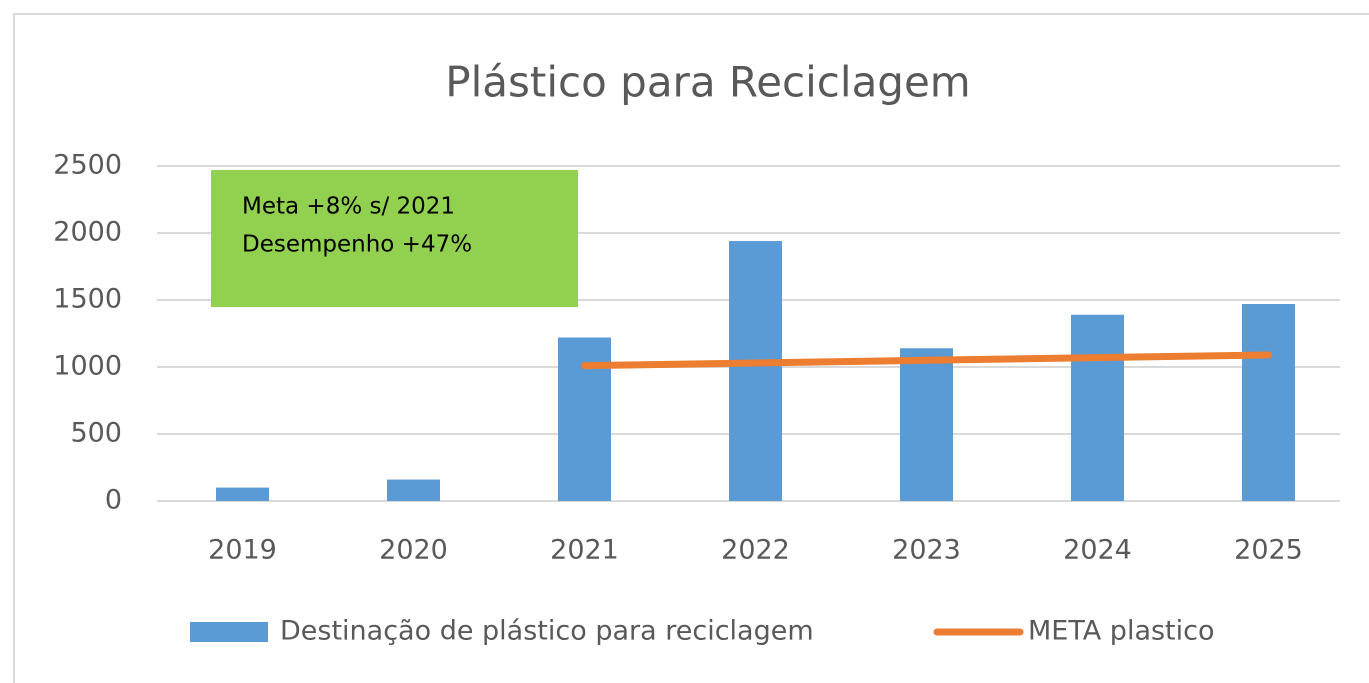 This screenshot has height=683, width=1369. I want to click on y-tick-label: 1500, so click(87, 299).